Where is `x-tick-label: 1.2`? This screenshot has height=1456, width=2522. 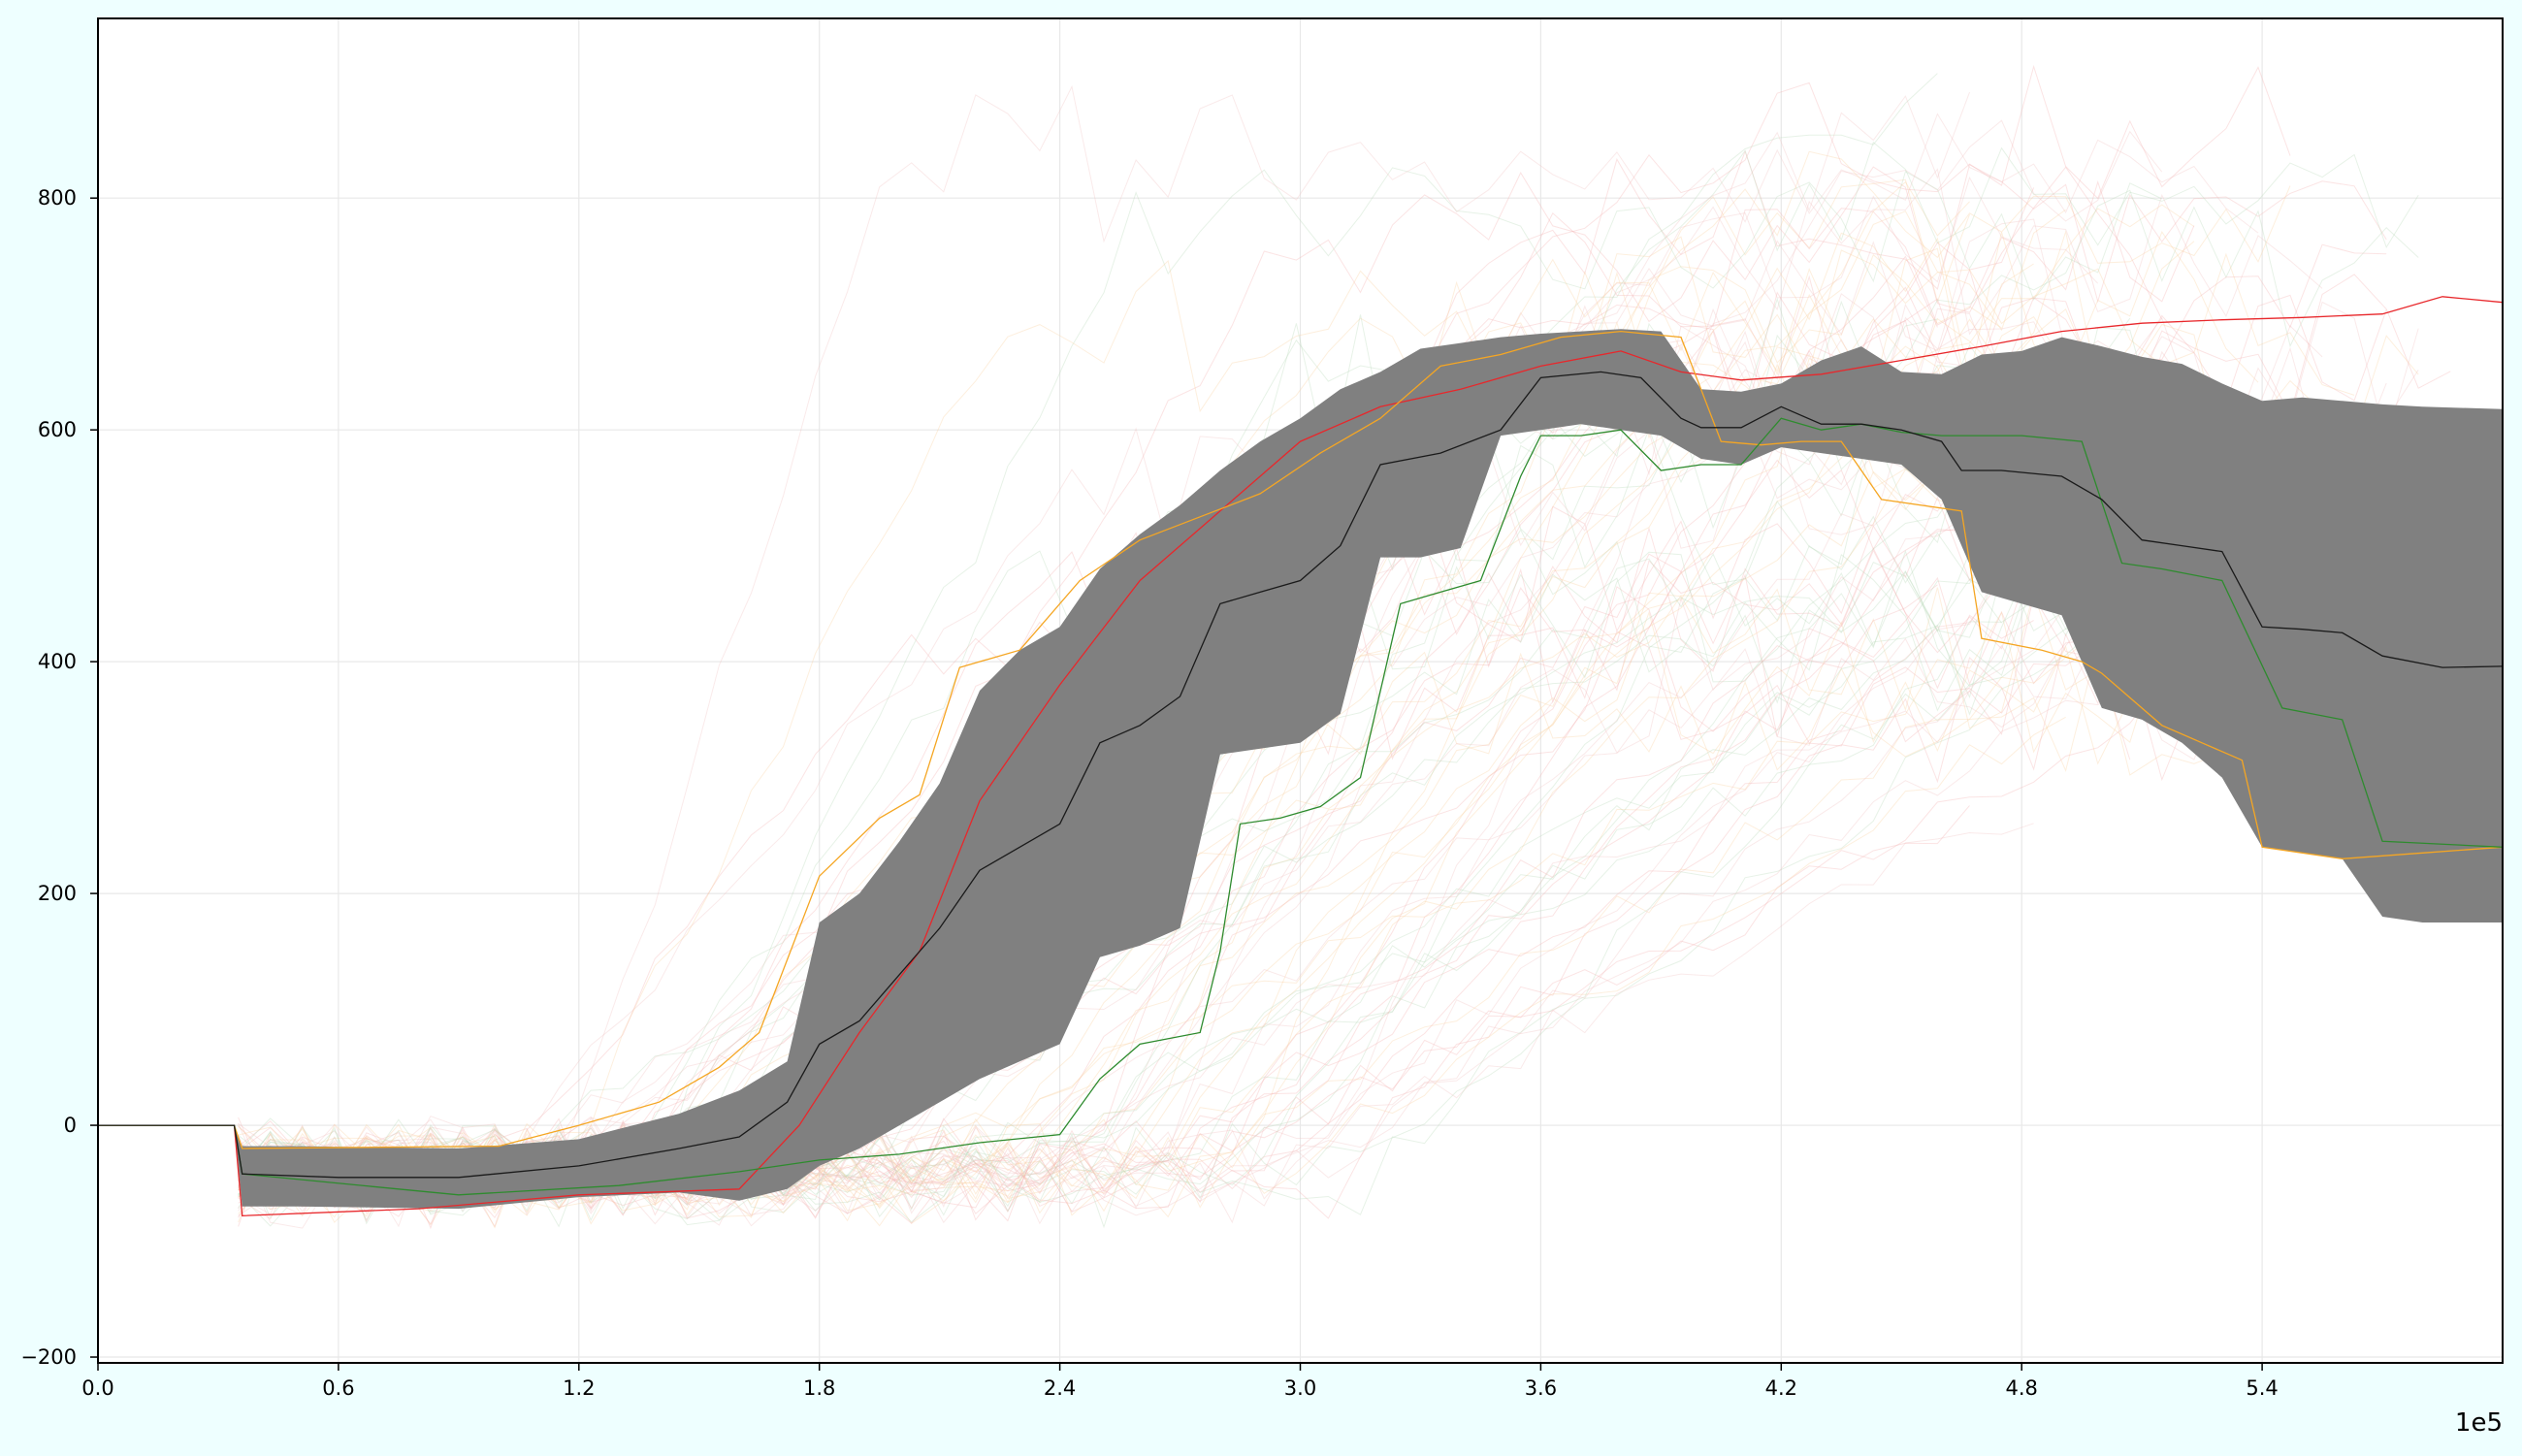
x-tick-label: 1.2 is located at coordinates (579, 1388).